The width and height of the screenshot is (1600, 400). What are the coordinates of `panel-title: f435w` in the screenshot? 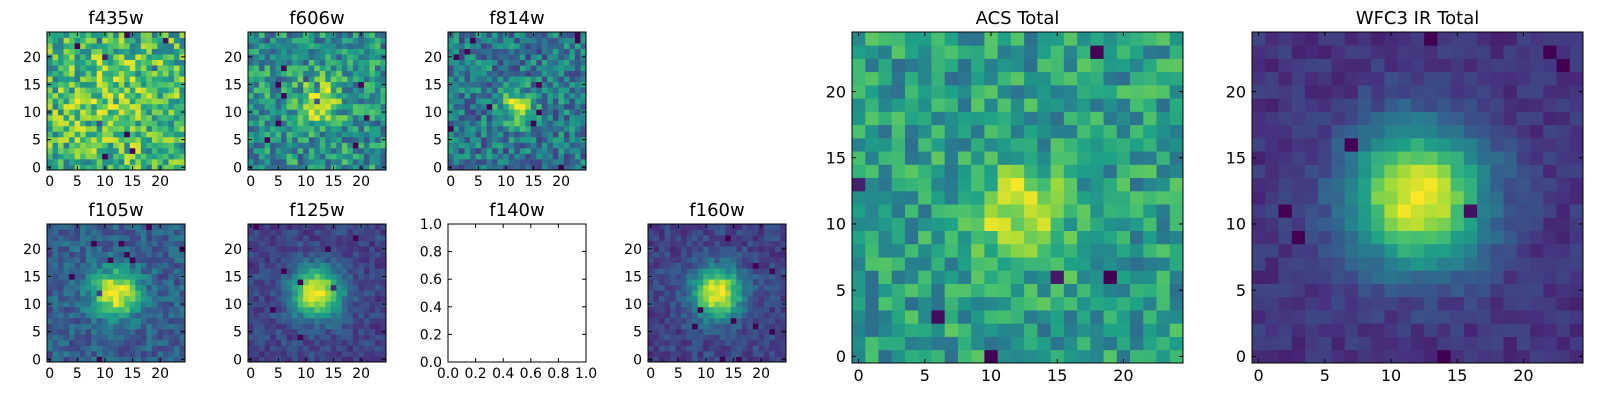 It's located at (115, 18).